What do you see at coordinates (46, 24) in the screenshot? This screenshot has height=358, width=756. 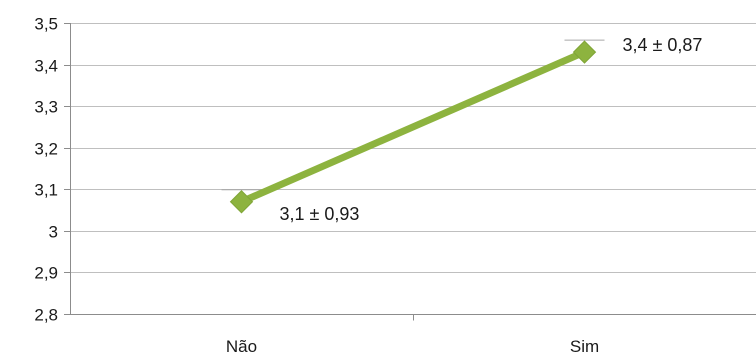 I see `y-tick-label: 3,5` at bounding box center [46, 24].